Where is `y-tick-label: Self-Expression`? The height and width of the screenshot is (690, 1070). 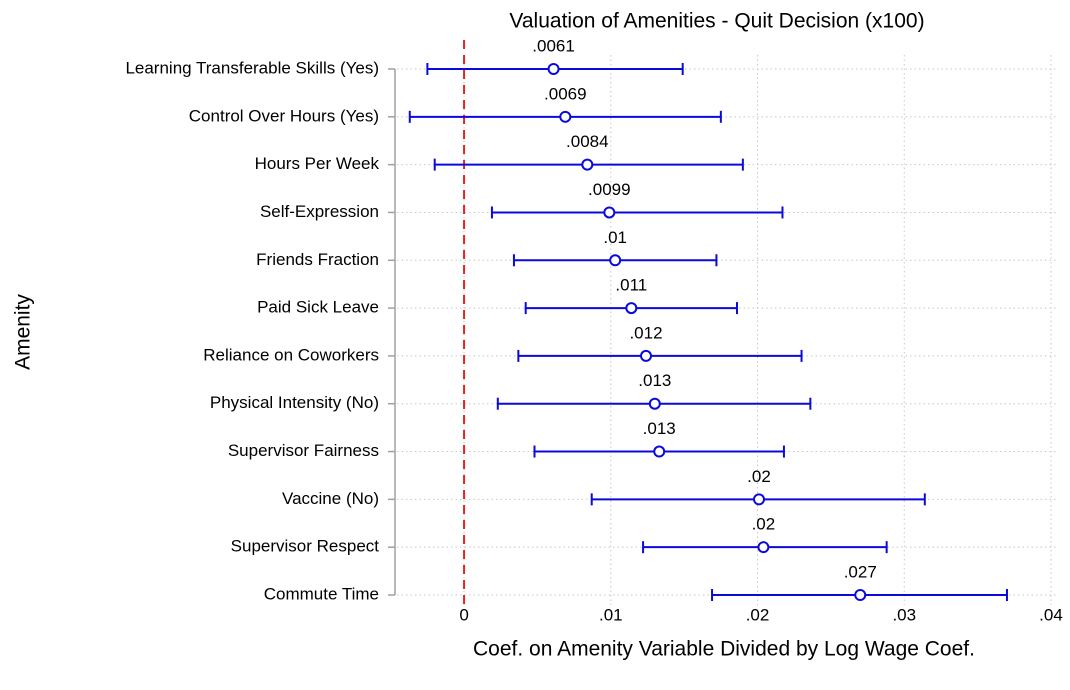
y-tick-label: Self-Expression is located at coordinates (319, 211).